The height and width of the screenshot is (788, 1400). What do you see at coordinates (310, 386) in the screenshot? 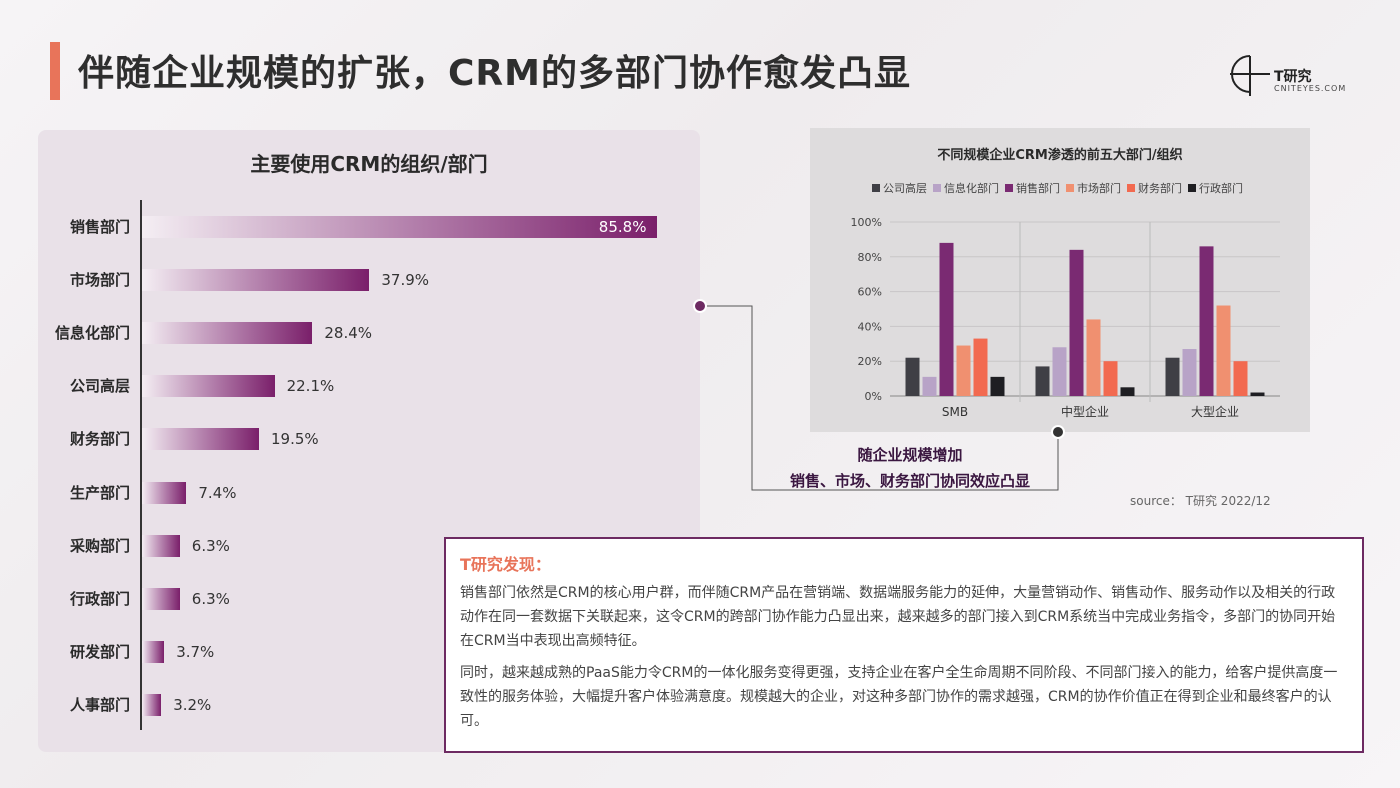
I see `bar-value-label: 22.1%` at bounding box center [310, 386].